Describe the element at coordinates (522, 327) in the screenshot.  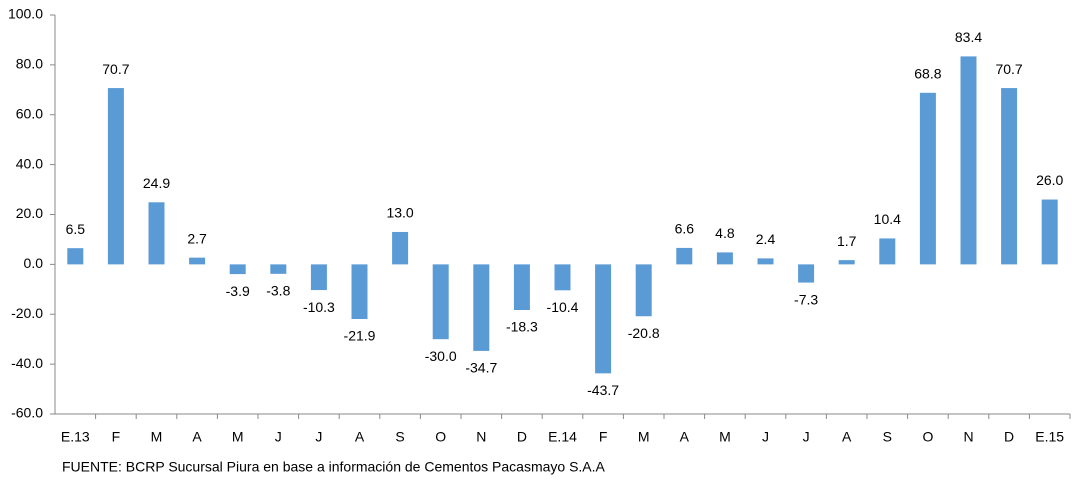
I see `data-label: -18.3` at that location.